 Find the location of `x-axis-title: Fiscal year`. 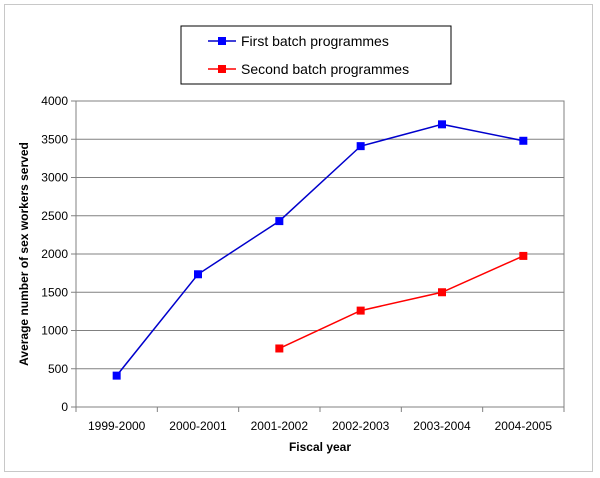

x-axis-title: Fiscal year is located at coordinates (320, 447).